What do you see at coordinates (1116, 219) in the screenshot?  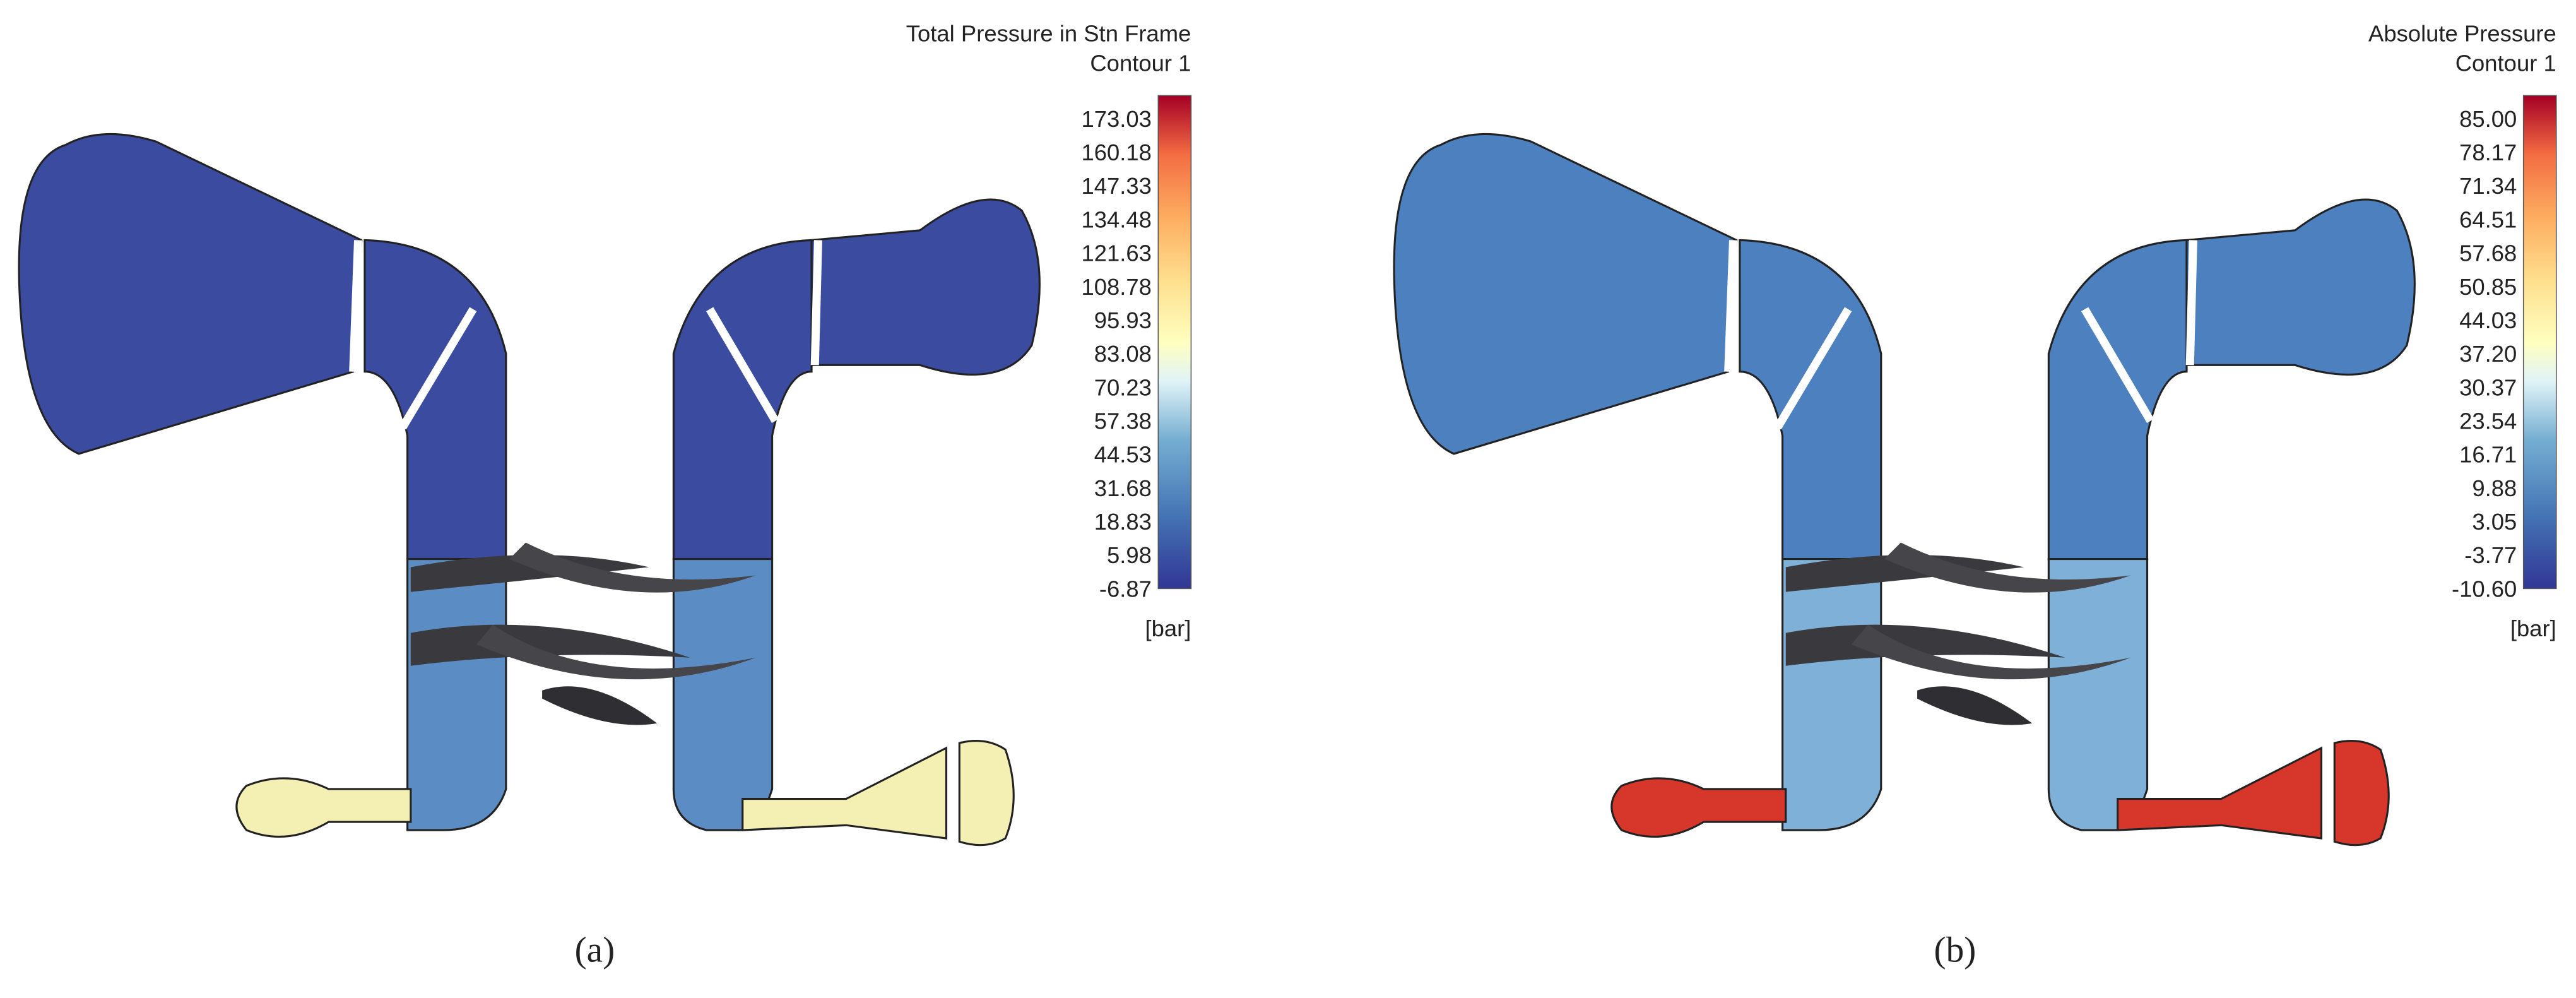 I see `scale-label: 134.48` at bounding box center [1116, 219].